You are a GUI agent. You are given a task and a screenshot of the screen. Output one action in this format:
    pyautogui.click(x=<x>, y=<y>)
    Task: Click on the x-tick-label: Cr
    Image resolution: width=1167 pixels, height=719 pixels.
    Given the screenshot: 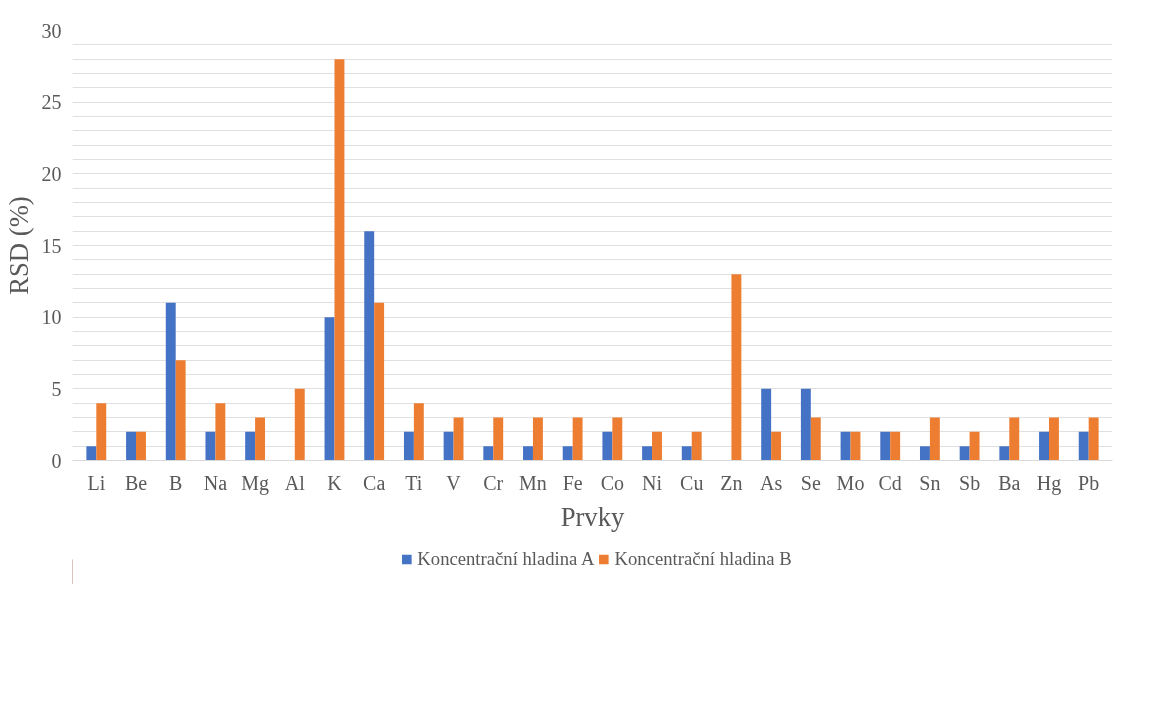 What is the action you would take?
    pyautogui.click(x=493, y=482)
    